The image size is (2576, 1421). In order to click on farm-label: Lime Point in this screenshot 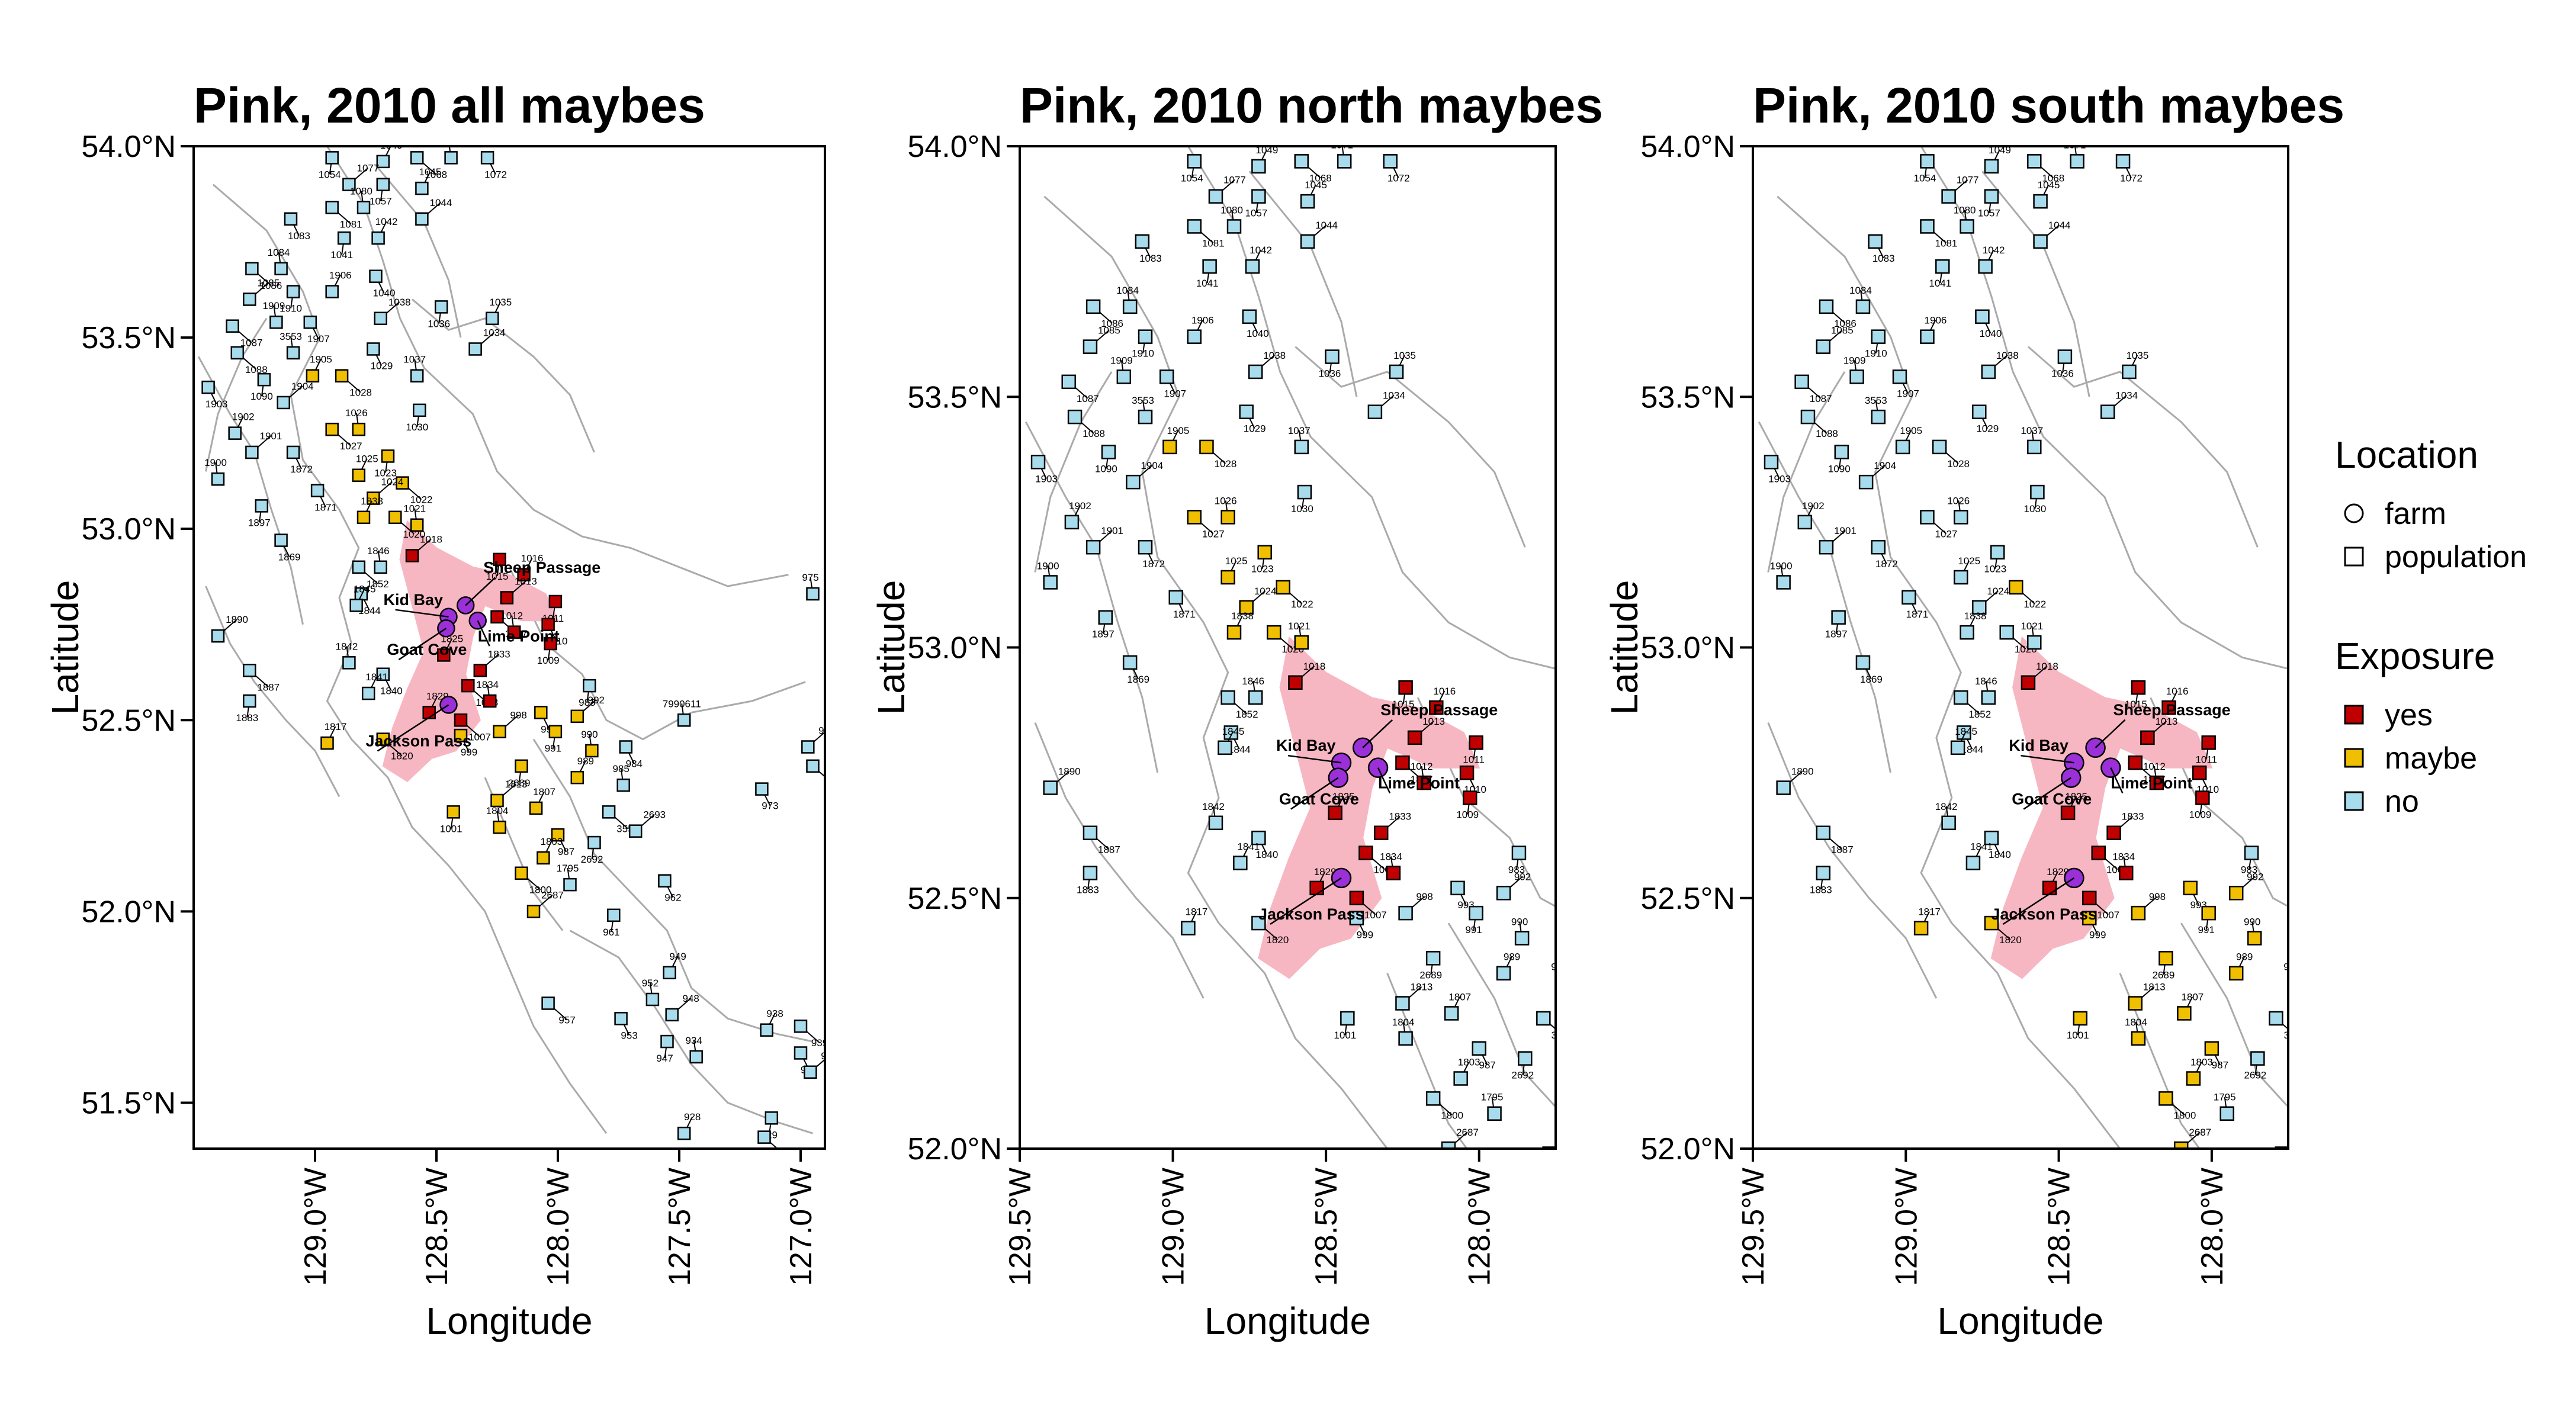, I will do `click(519, 636)`.